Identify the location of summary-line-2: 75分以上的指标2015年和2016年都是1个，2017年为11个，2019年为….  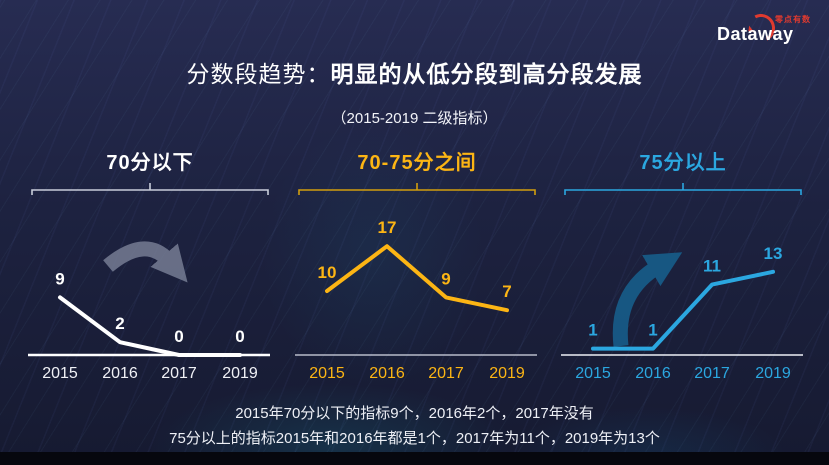
(414, 438).